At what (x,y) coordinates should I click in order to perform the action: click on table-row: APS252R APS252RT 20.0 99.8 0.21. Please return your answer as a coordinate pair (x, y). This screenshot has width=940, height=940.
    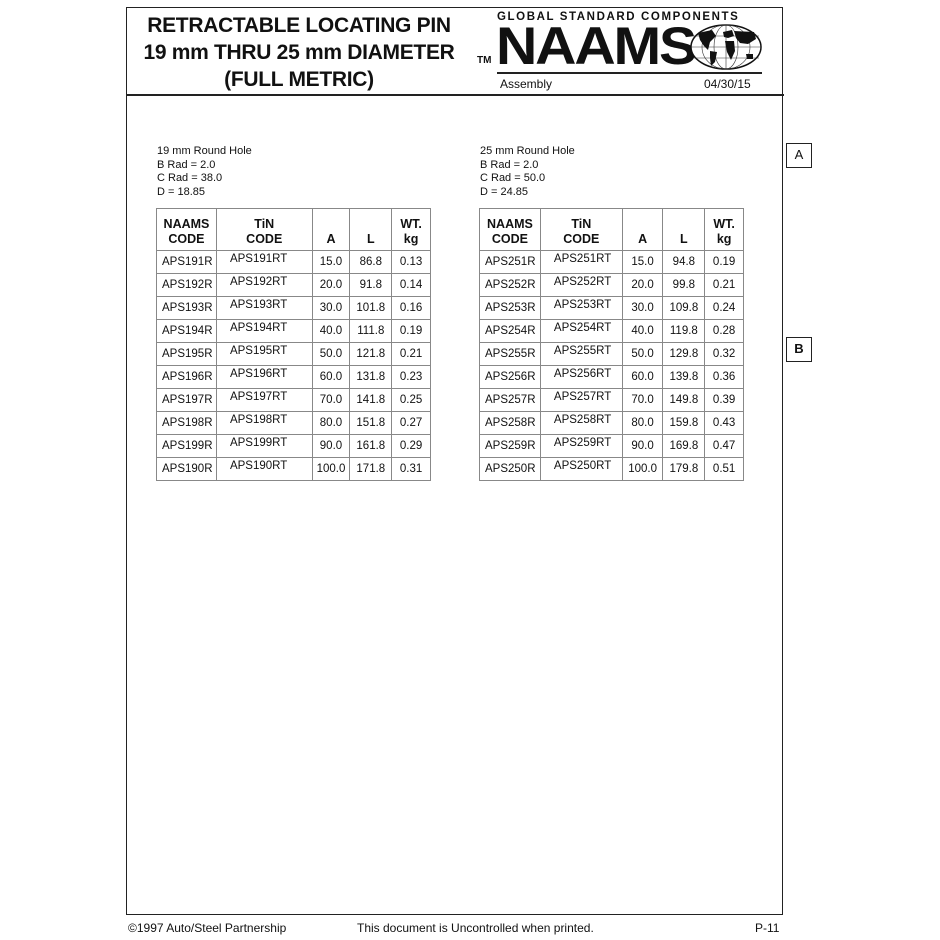
    Looking at the image, I should click on (611, 285).